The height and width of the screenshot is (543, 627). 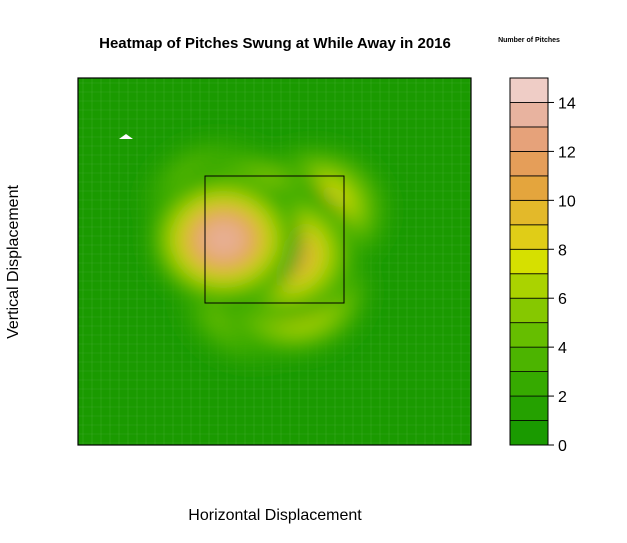 What do you see at coordinates (529, 40) in the screenshot?
I see `legend-title: Number of Pitches` at bounding box center [529, 40].